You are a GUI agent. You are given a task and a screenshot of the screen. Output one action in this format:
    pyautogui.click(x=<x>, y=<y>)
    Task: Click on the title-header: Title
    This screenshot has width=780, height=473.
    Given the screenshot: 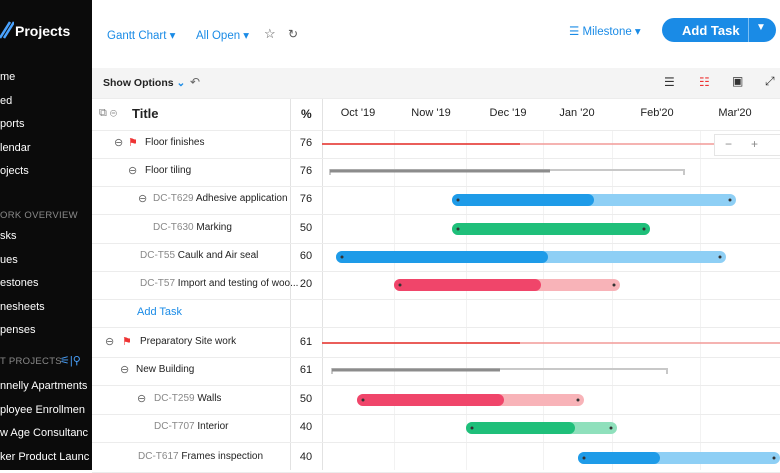 What is the action you would take?
    pyautogui.click(x=145, y=113)
    